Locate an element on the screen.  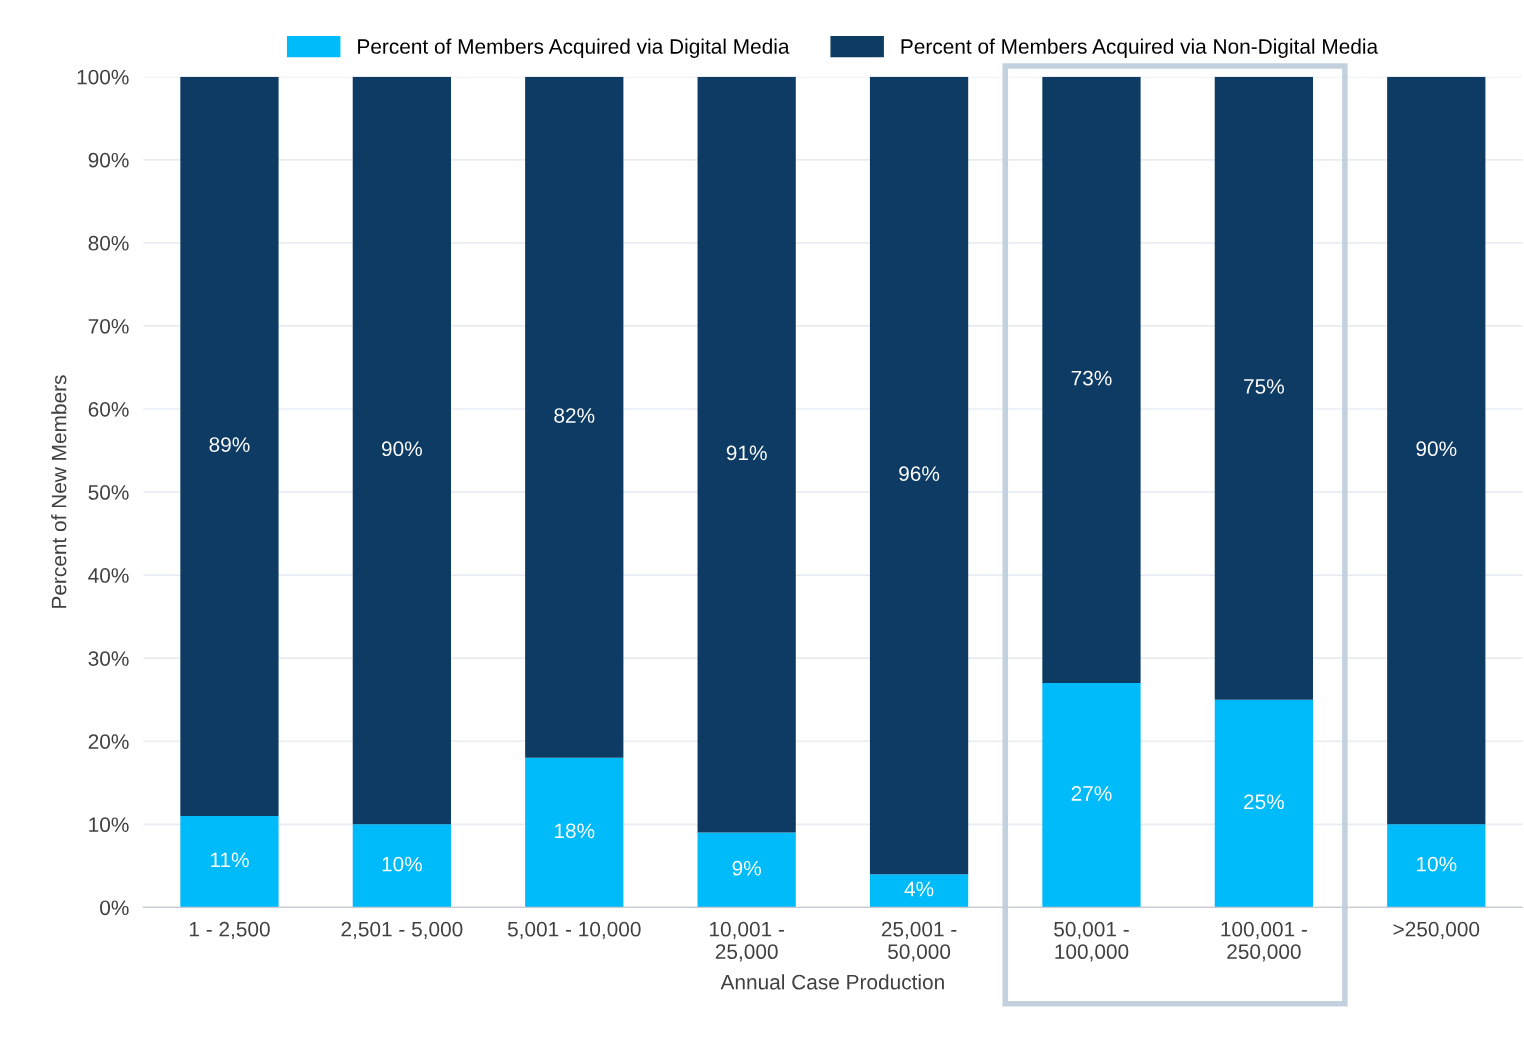
data-label: 96% is located at coordinates (919, 474).